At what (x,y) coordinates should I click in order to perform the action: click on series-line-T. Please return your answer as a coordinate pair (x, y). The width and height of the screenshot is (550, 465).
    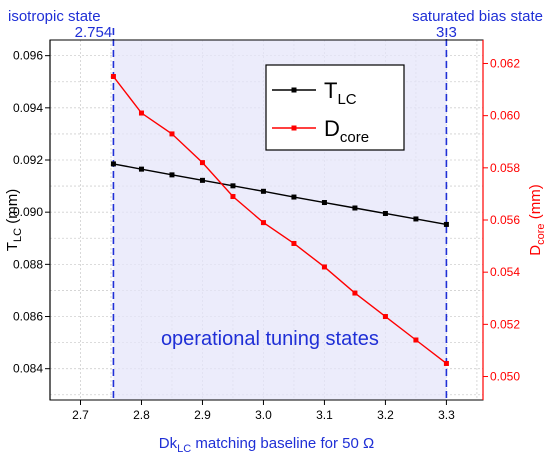
    Looking at the image, I should click on (280, 194).